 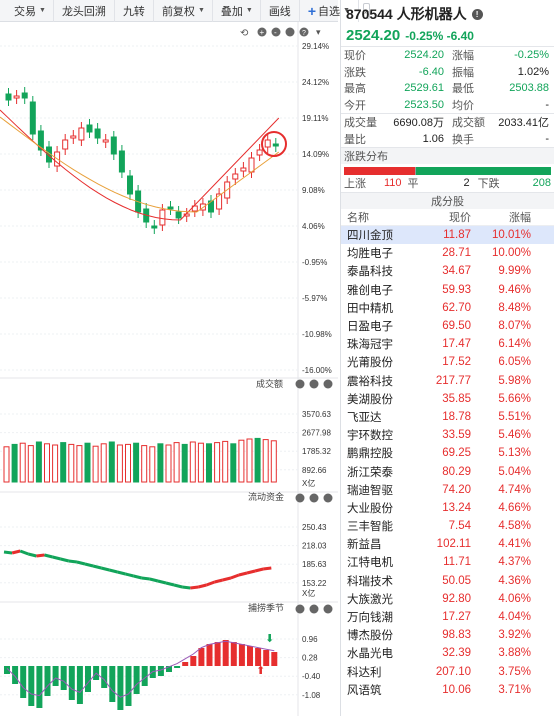 I want to click on toolbar-draw-line: 画线, so click(x=280, y=11).